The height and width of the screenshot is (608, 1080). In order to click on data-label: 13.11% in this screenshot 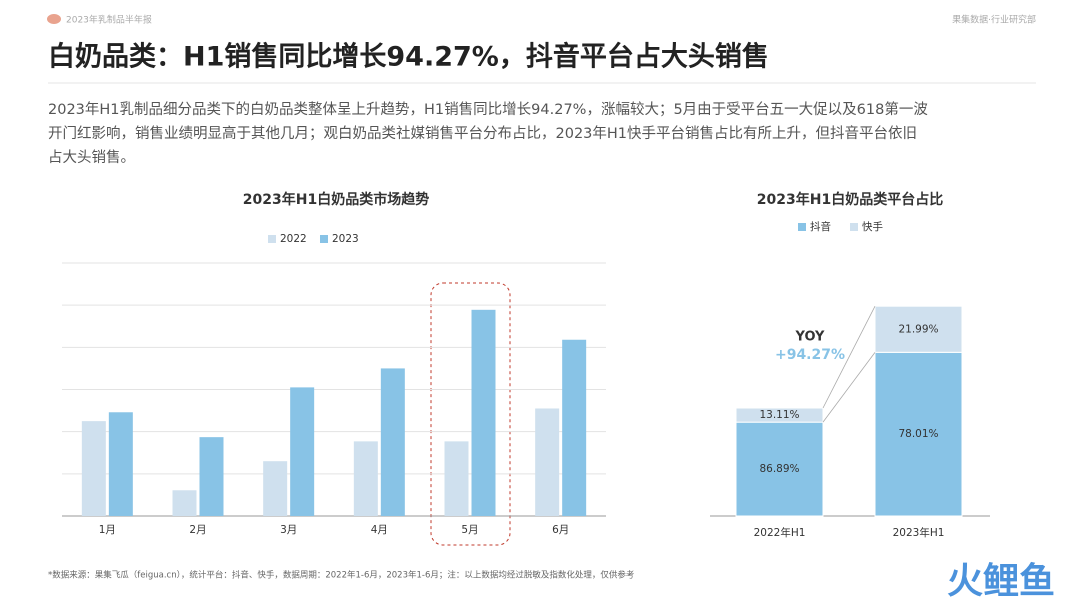, I will do `click(779, 415)`.